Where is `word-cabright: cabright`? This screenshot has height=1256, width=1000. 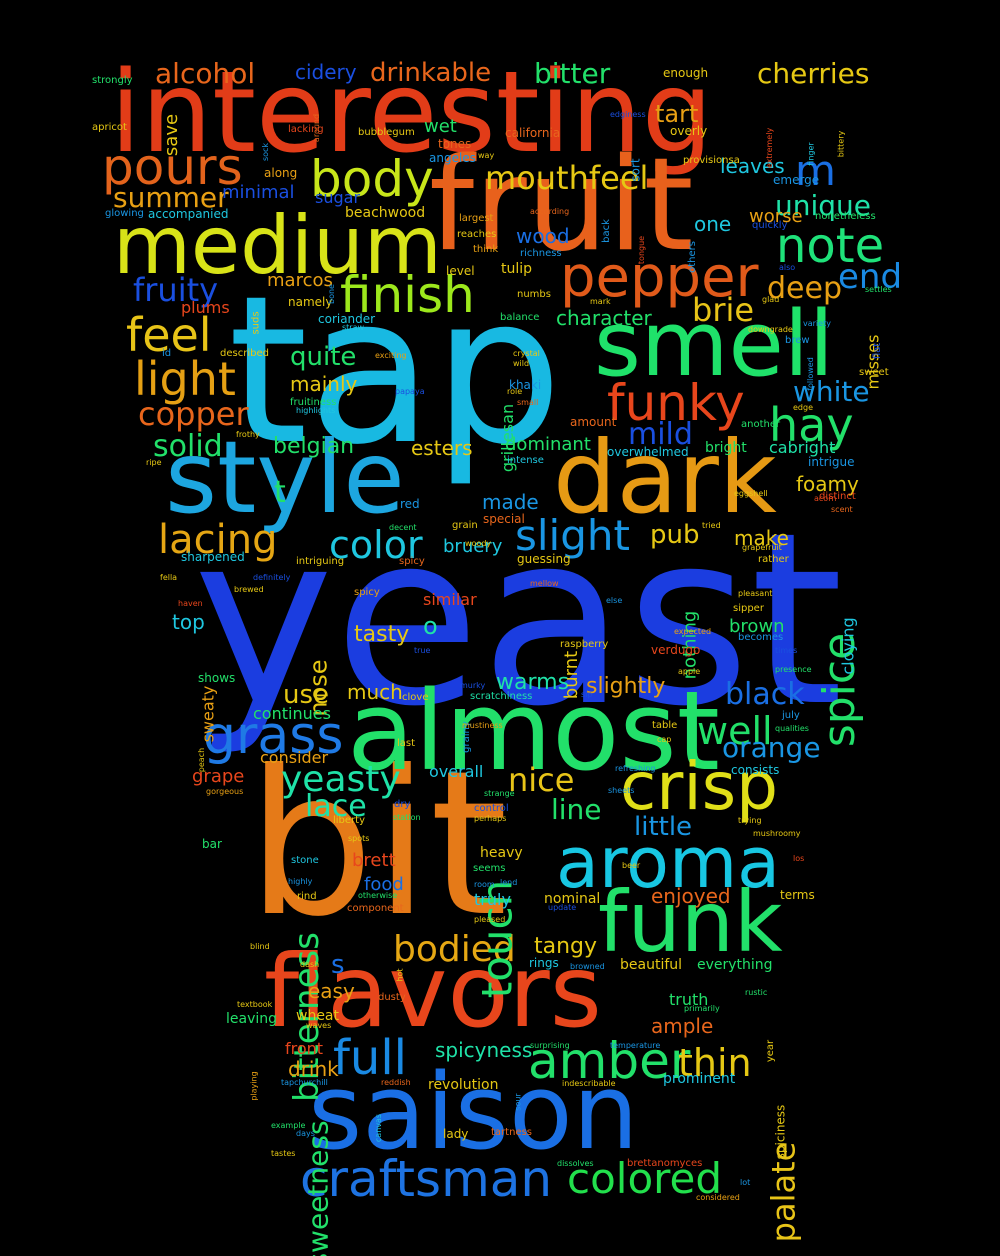
word-cabright: cabright is located at coordinates (802, 447).